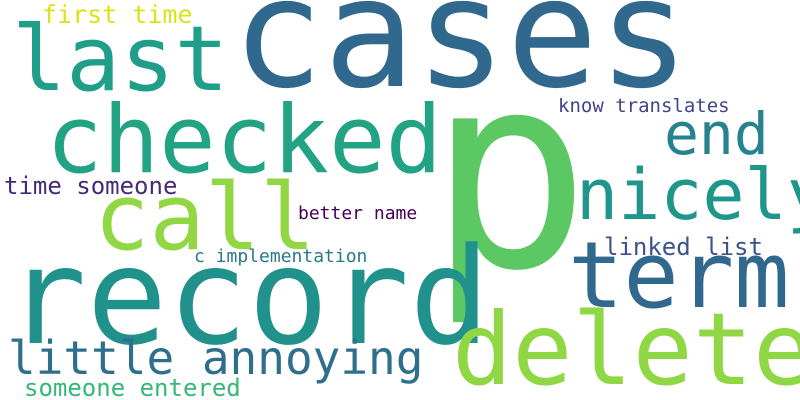 The height and width of the screenshot is (400, 800). Describe the element at coordinates (216, 358) in the screenshot. I see `word-little-annoying: little annoying` at that location.